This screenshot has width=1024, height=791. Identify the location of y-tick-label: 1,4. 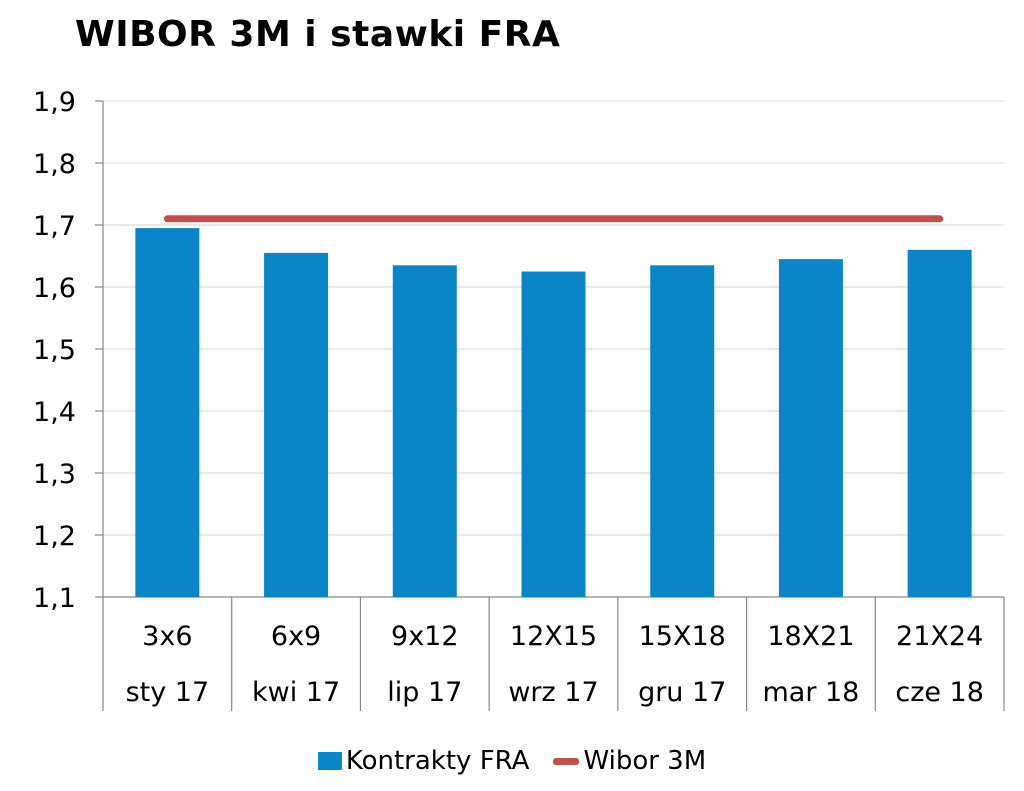
(54, 412).